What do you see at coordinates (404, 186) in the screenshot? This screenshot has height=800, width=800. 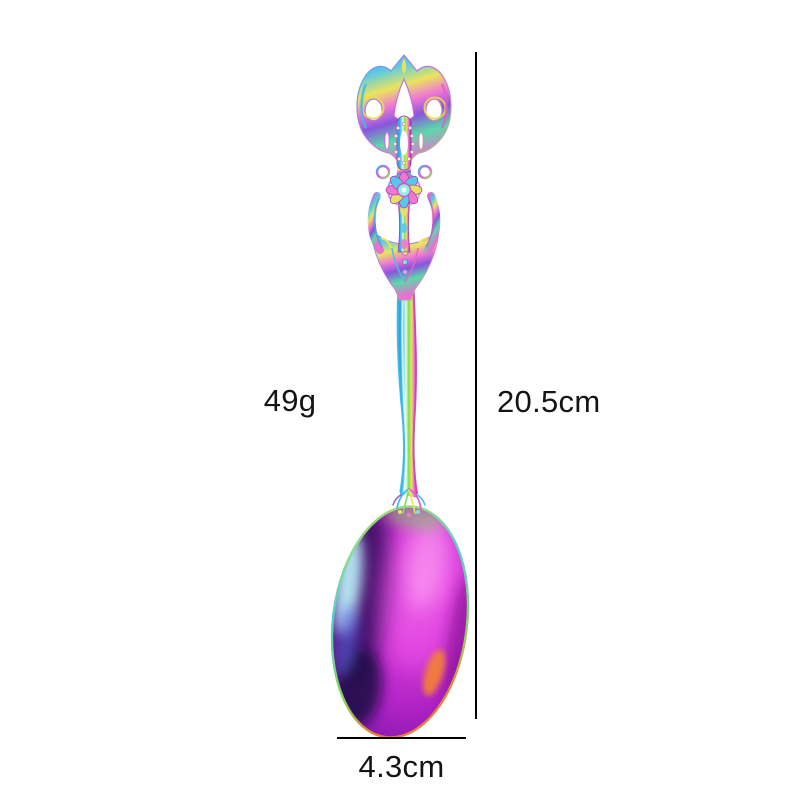 I see `spoon-handle-medallion` at bounding box center [404, 186].